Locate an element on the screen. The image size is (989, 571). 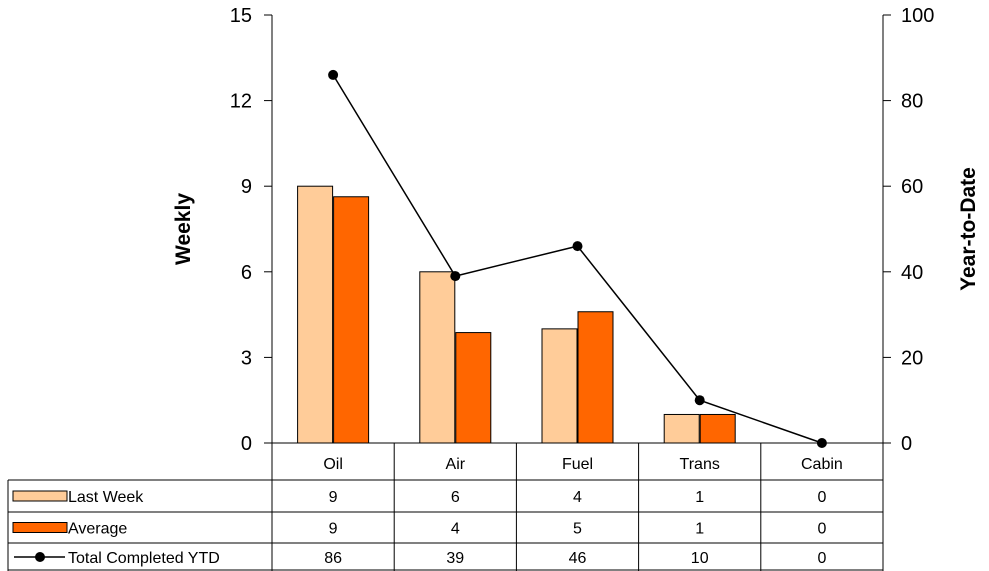
table-cell-last-week-air: 6 is located at coordinates (455, 497).